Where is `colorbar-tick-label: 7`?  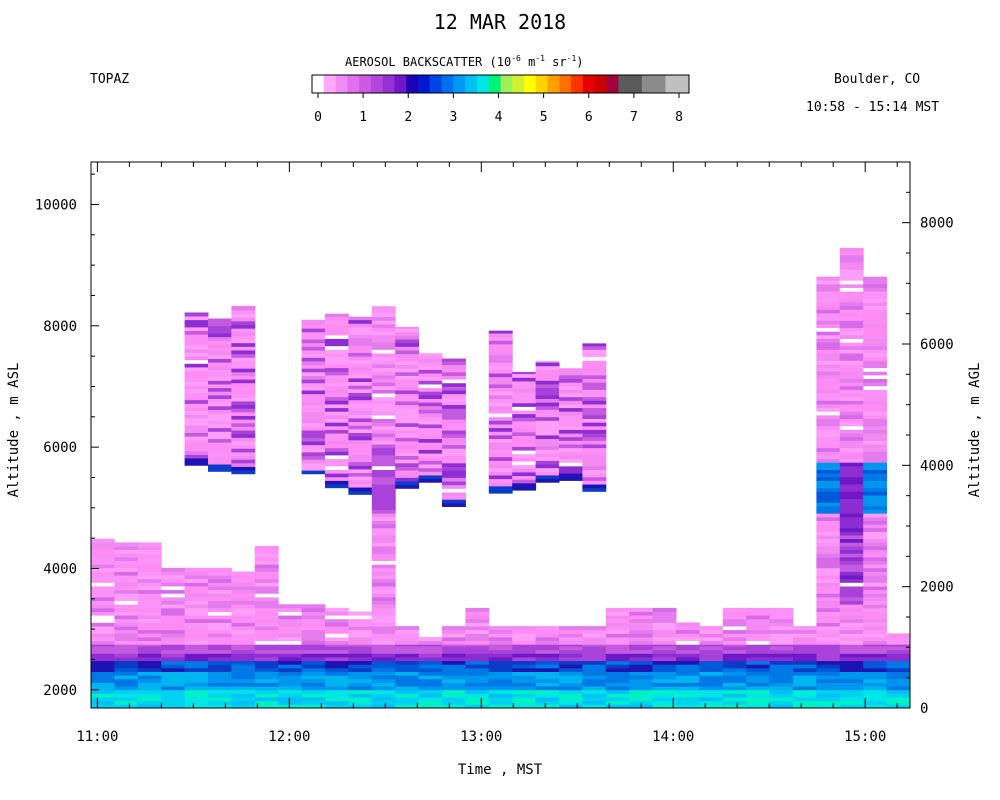
colorbar-tick-label: 7 is located at coordinates (633, 117).